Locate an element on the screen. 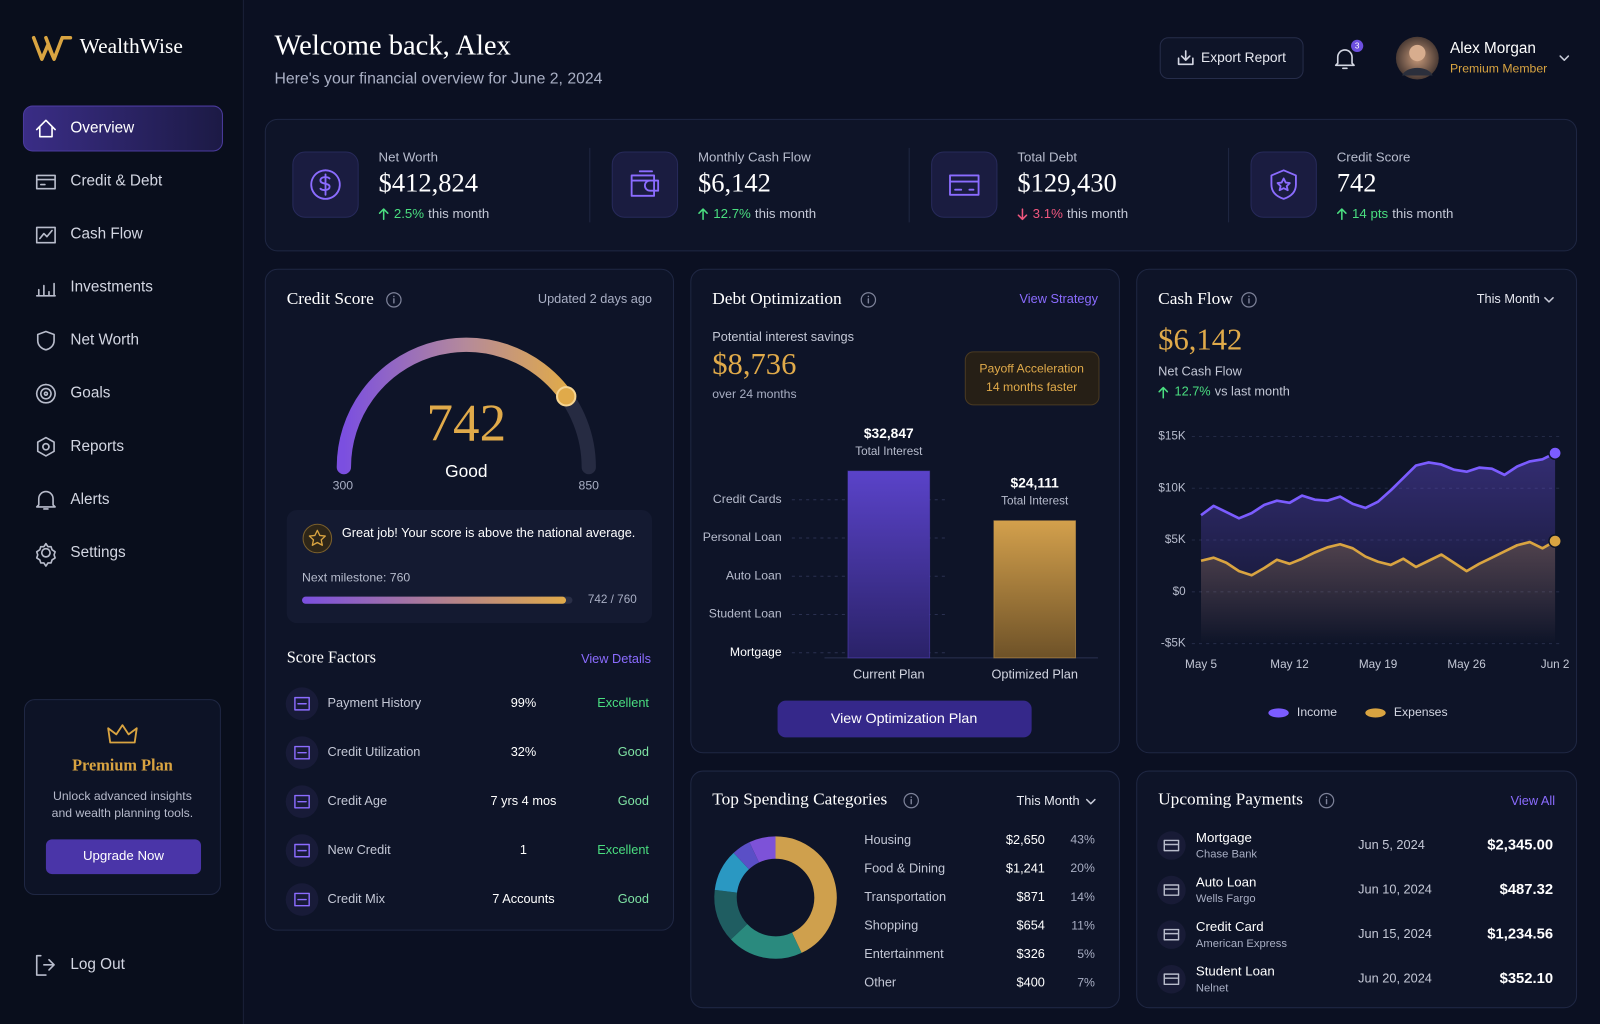  optimization-button-label: View Optimization Plan is located at coordinates (904, 719).